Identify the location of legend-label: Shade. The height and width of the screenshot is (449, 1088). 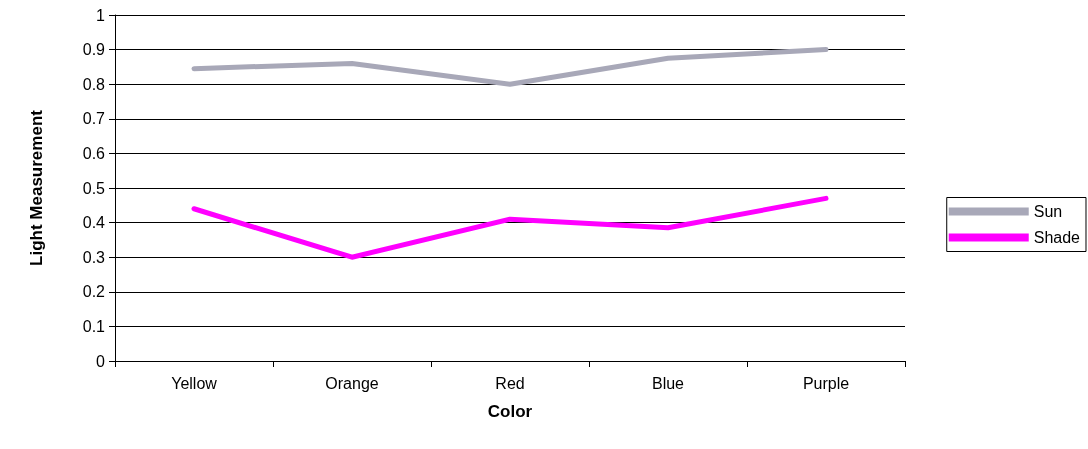
(1057, 237).